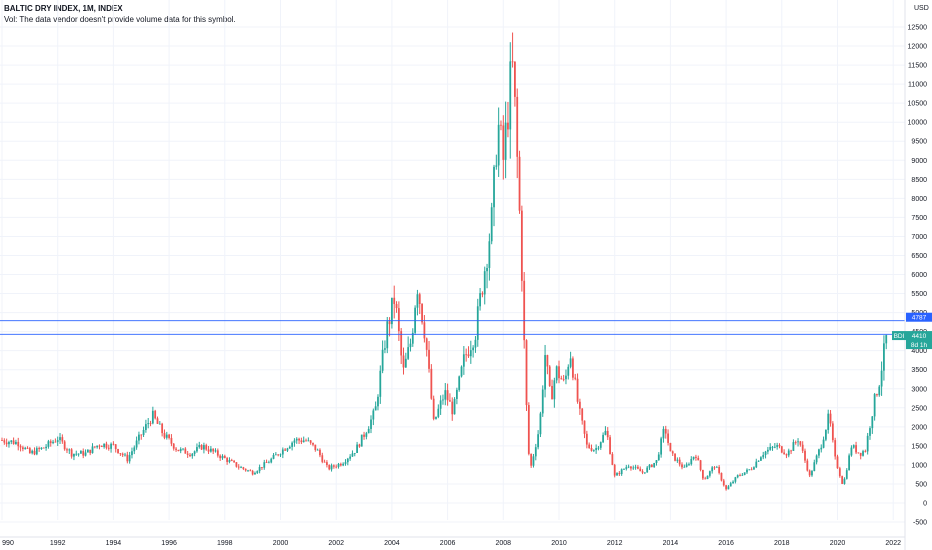 The image size is (932, 550). I want to click on y-tick-label: 3000, so click(919, 389).